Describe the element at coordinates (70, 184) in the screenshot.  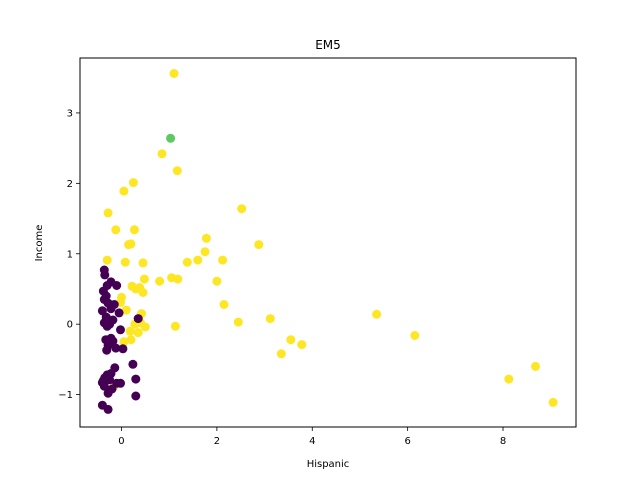
I see `y-tick-label: 2` at that location.